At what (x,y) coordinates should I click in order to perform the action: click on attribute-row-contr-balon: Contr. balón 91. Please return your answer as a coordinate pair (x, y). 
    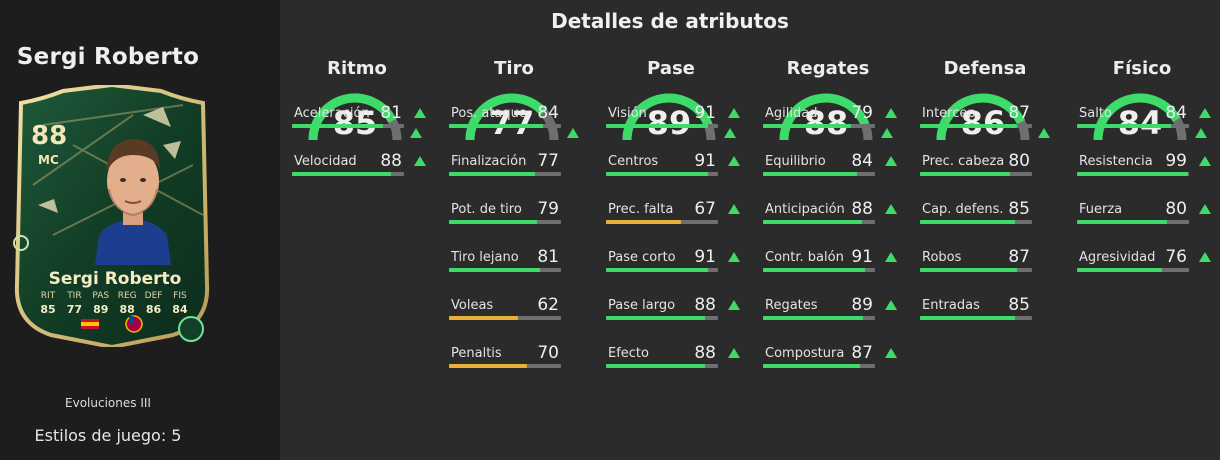
    Looking at the image, I should click on (838, 272).